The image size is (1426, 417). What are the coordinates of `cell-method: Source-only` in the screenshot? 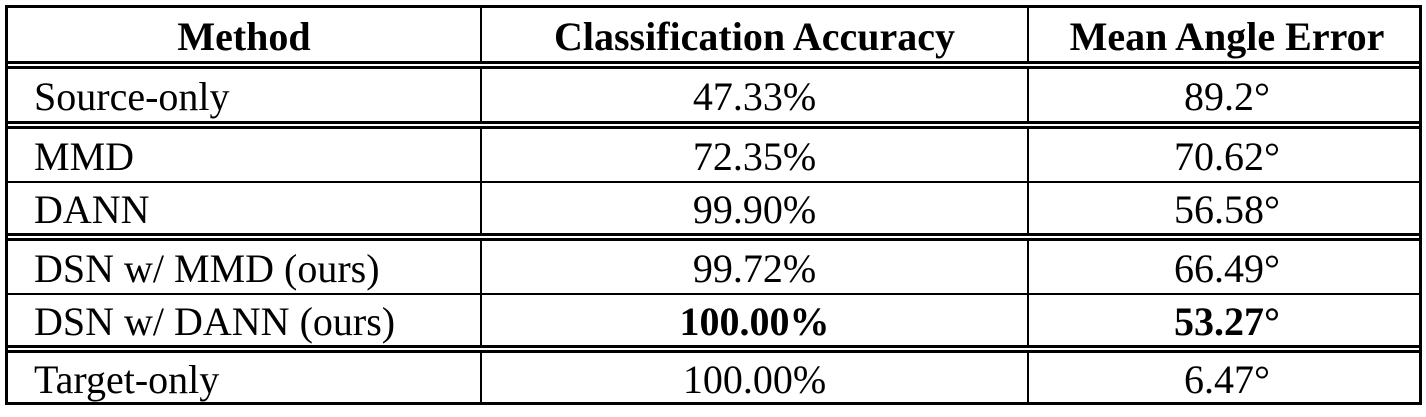 It's located at (132, 96).